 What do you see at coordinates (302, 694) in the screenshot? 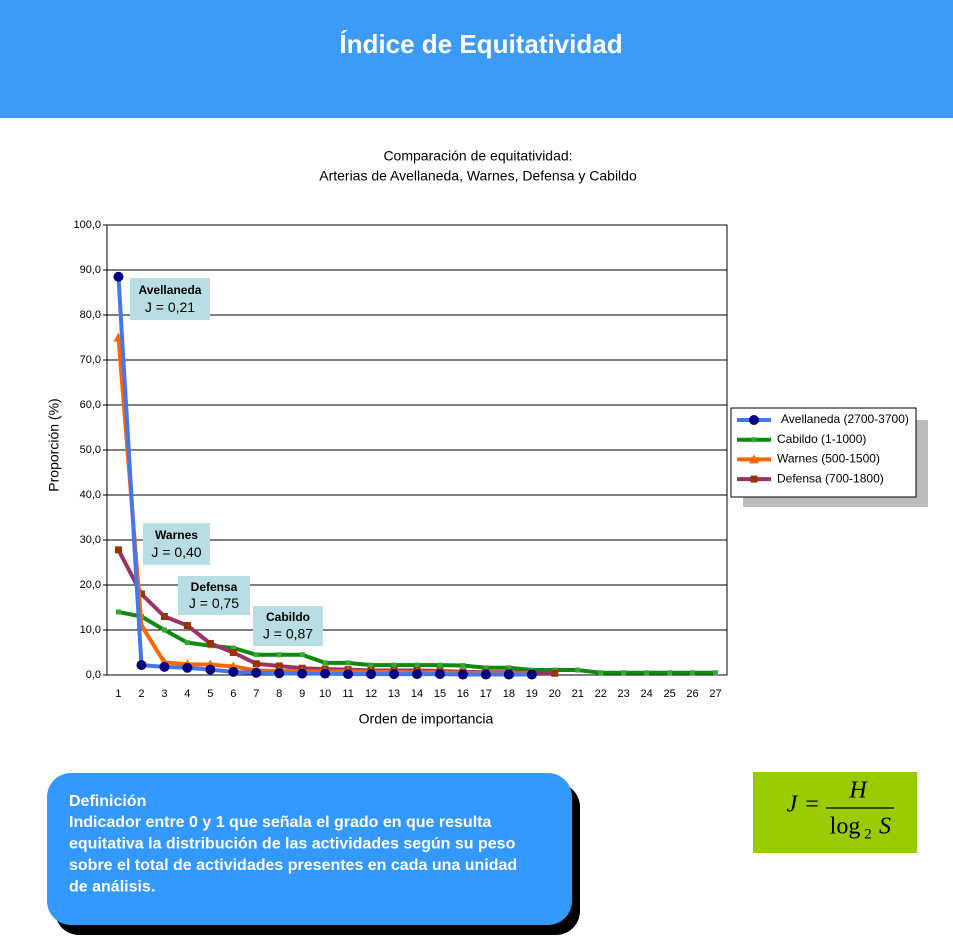
I see `x-tick-label: 9` at bounding box center [302, 694].